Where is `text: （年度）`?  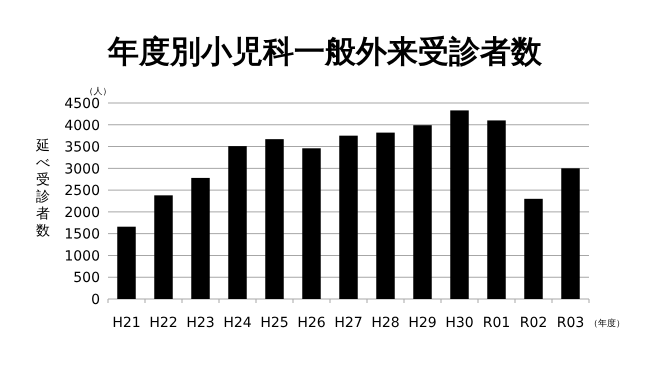 text: （年度） is located at coordinates (607, 323).